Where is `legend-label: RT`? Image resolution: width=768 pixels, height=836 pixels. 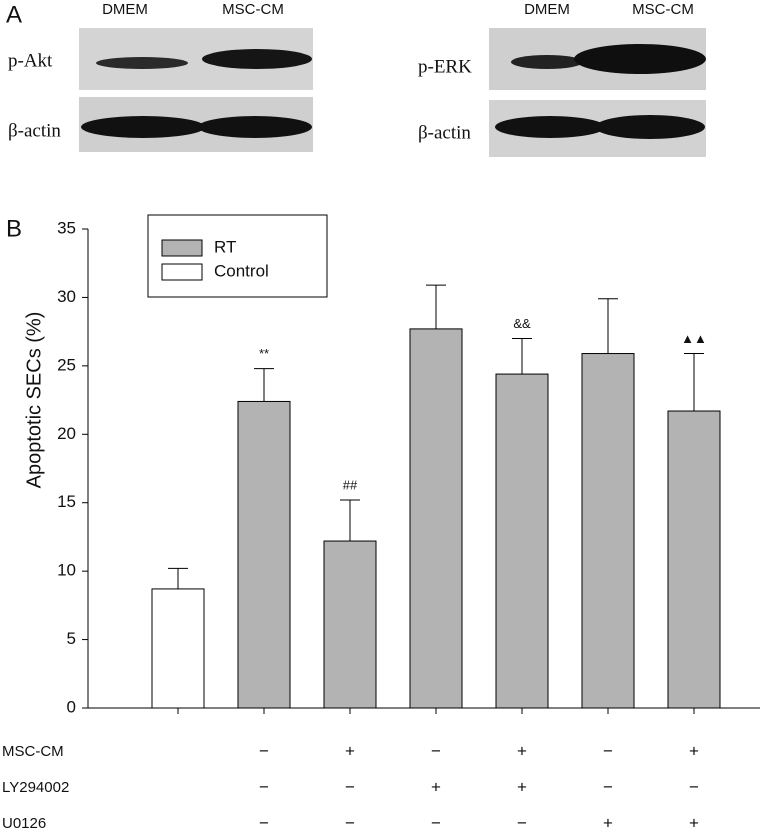 legend-label: RT is located at coordinates (225, 246).